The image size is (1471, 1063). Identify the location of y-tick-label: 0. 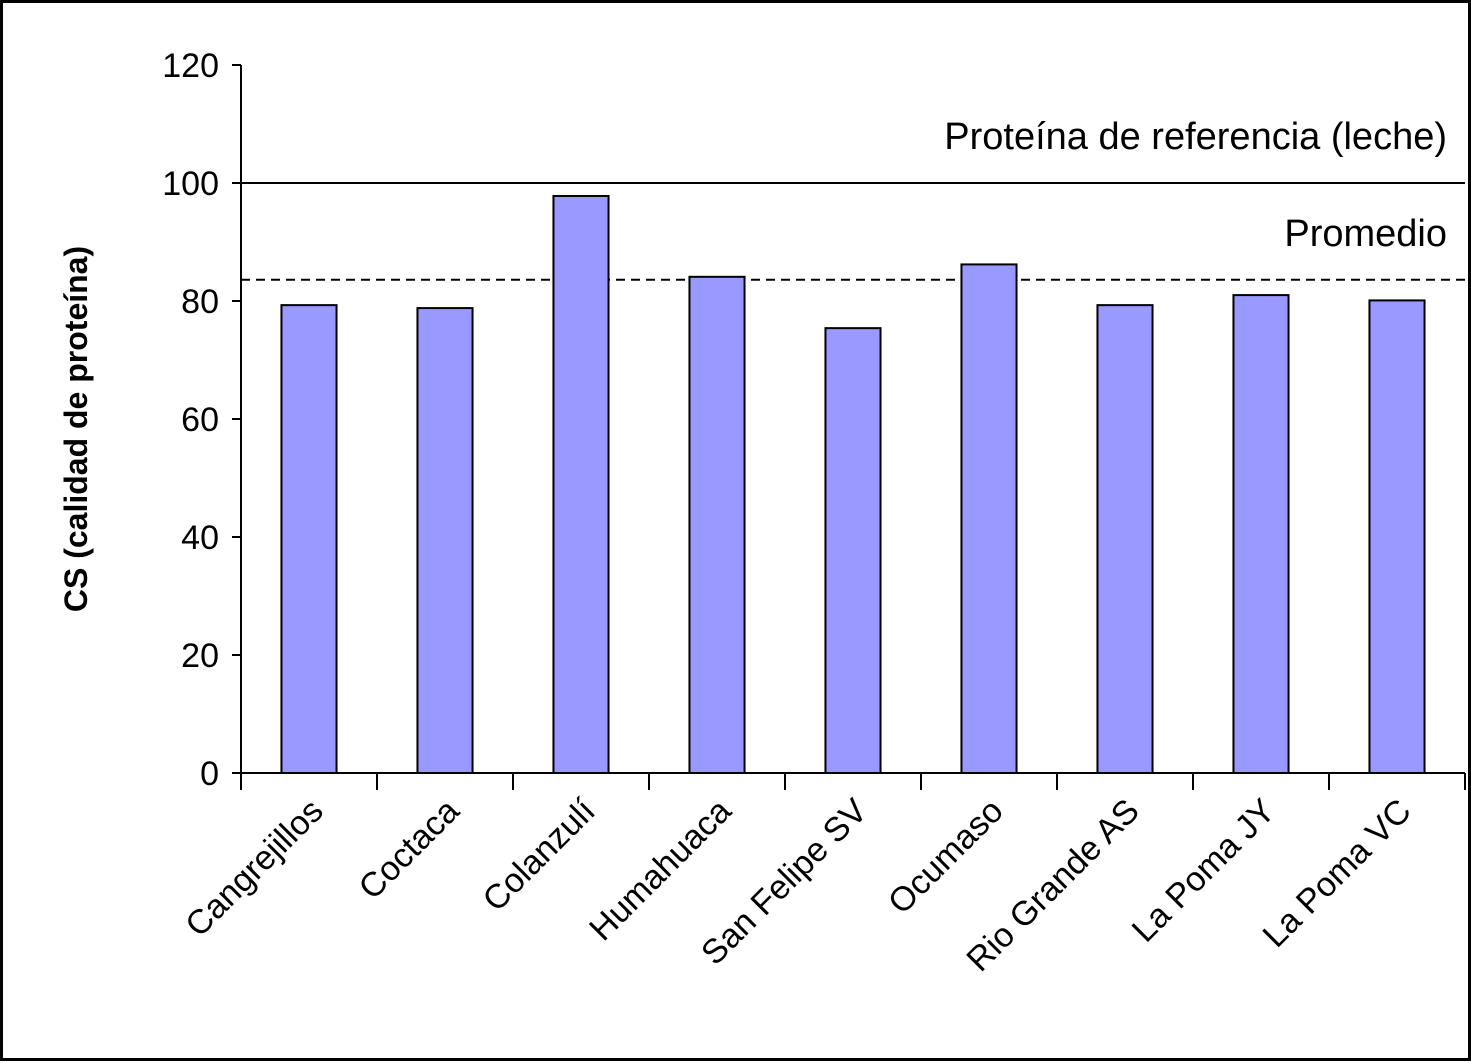
(209, 774).